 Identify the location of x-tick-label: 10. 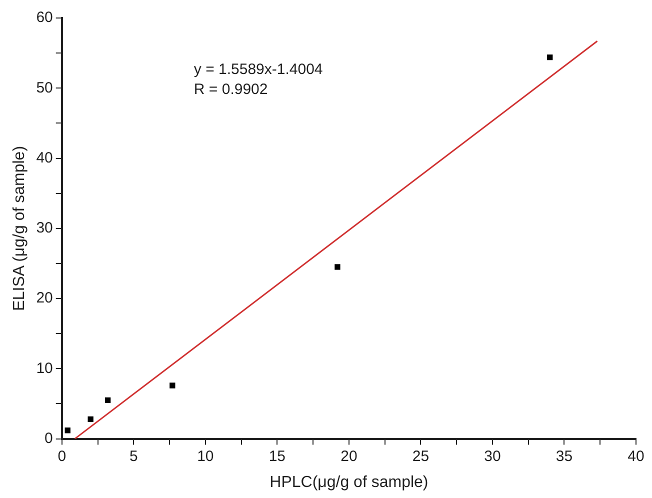
(205, 456).